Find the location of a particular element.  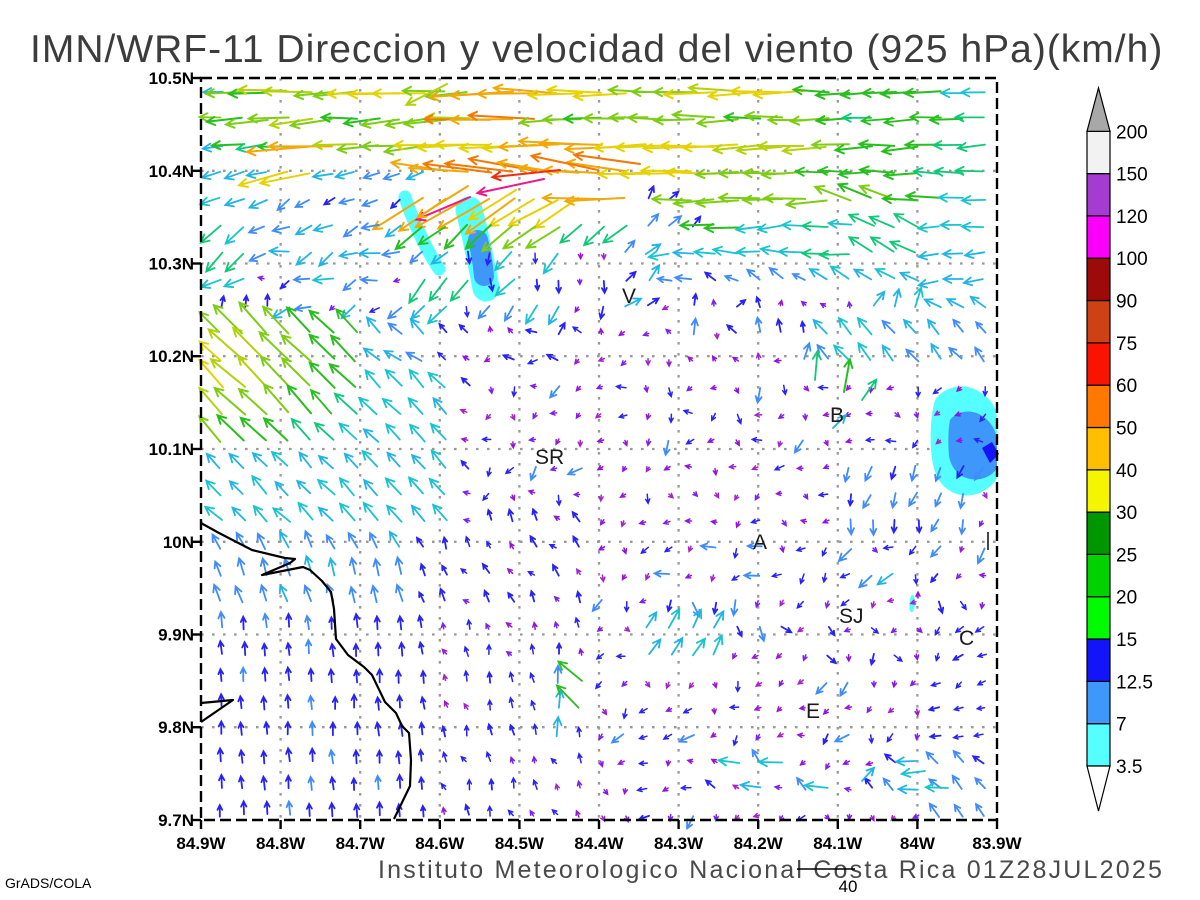

svg-text: SJ is located at coordinates (851, 616).